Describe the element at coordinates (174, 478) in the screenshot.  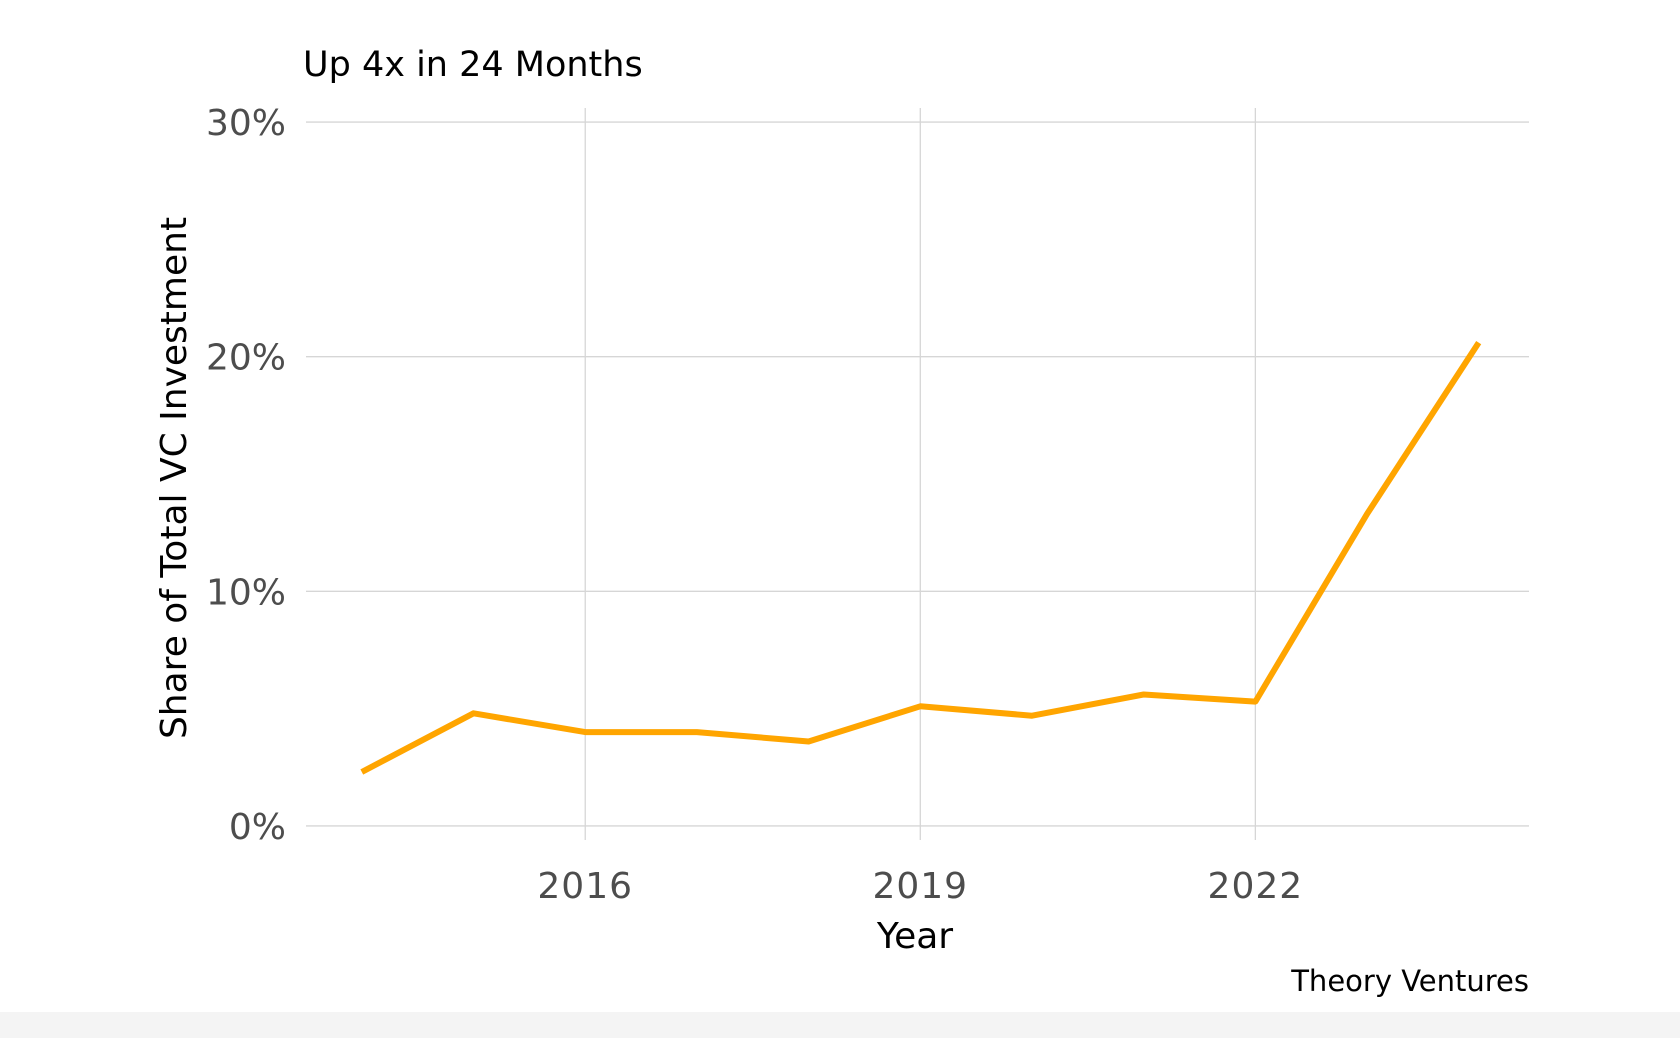
I see `y-axis-title: Share of Total VC Investment` at that location.